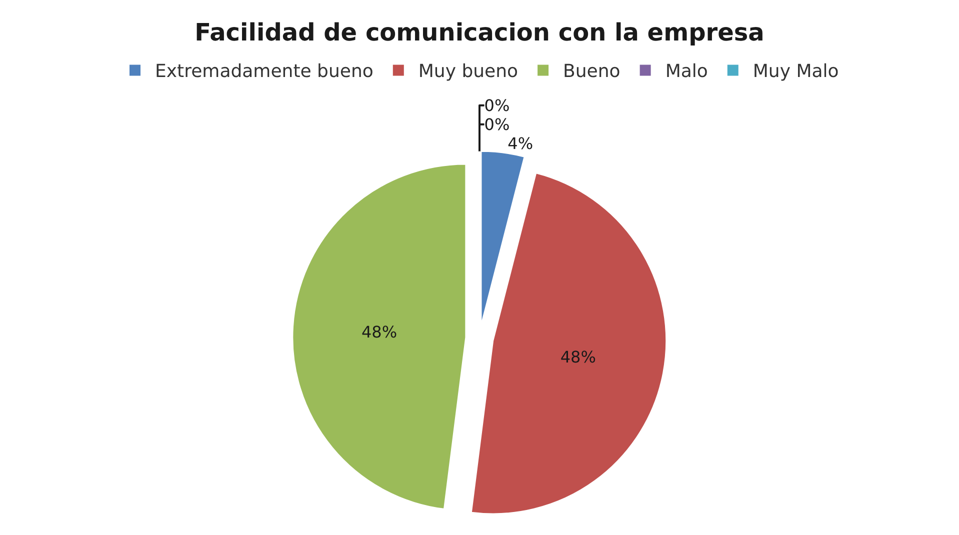 This screenshot has height=535, width=959. Describe the element at coordinates (264, 71) in the screenshot. I see `legend-label: Extremadamente bueno` at that location.